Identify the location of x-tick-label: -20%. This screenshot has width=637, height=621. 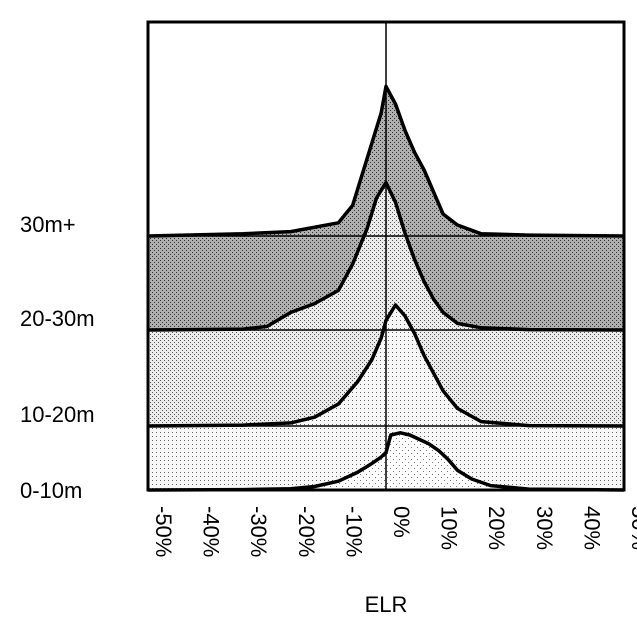
(306, 531).